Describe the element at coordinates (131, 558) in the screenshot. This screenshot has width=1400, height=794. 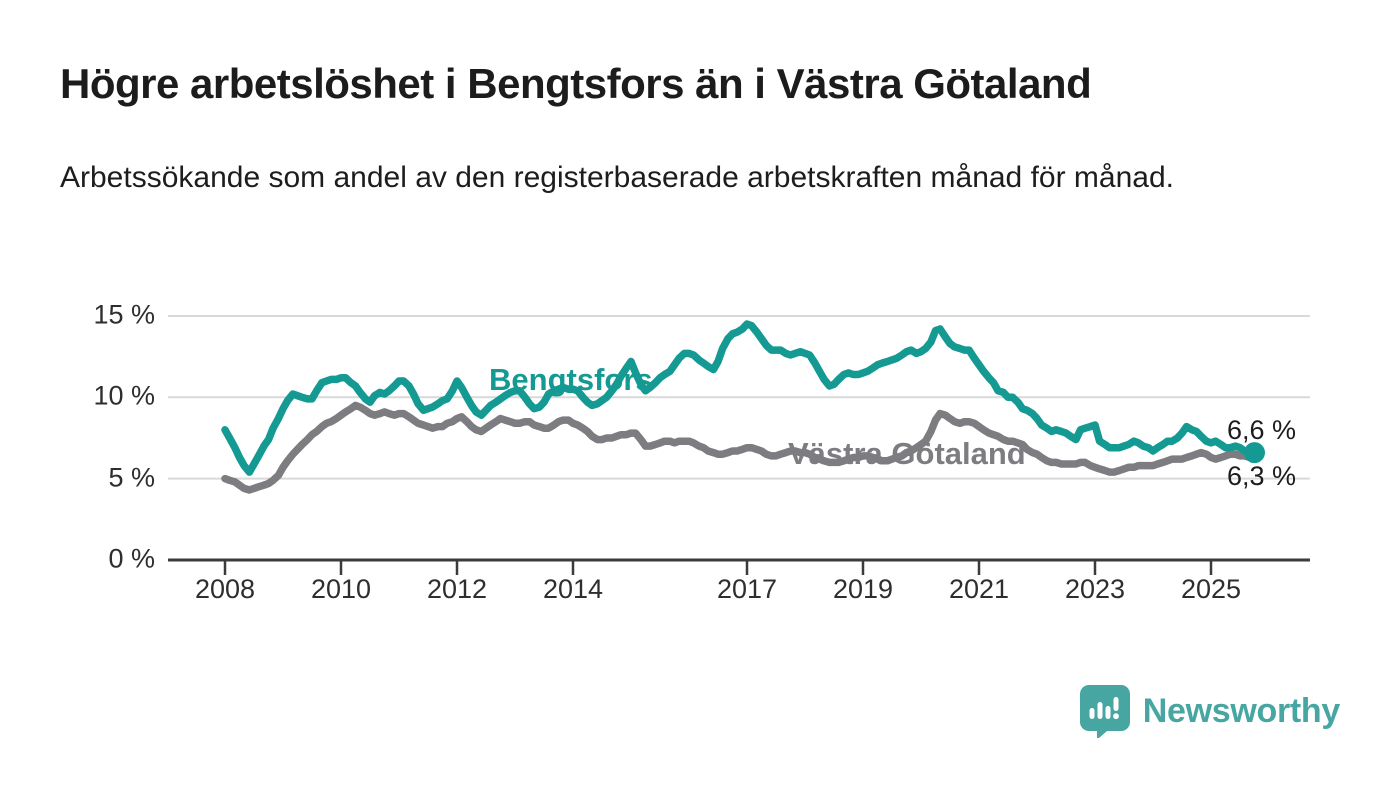
I see `y-tick-label-0: 0 %` at that location.